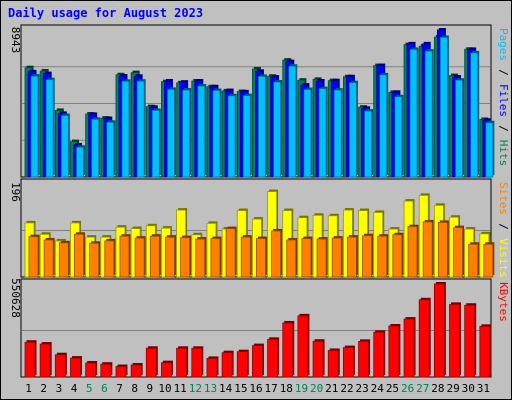 The height and width of the screenshot is (400, 512). I want to click on x-tick-label: 6, so click(104, 388).